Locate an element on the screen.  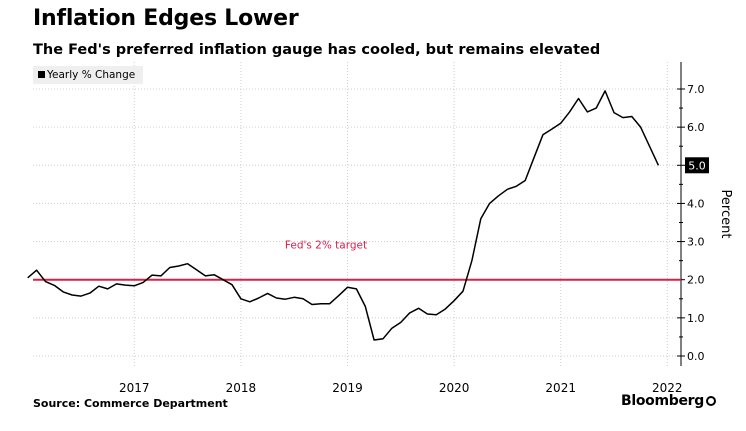
last-value-label: 5.0 is located at coordinates (697, 165).